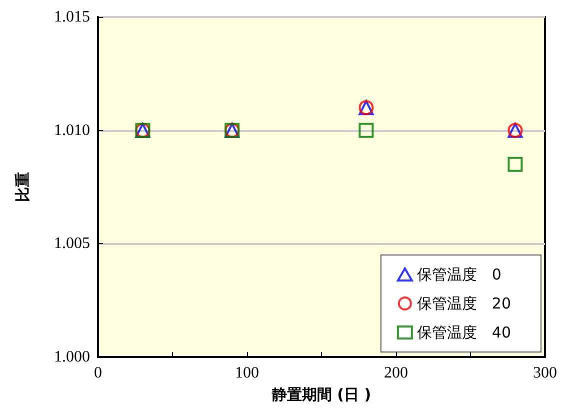 This screenshot has width=571, height=420. Describe the element at coordinates (98, 373) in the screenshot. I see `x-tick-label: 0` at that location.